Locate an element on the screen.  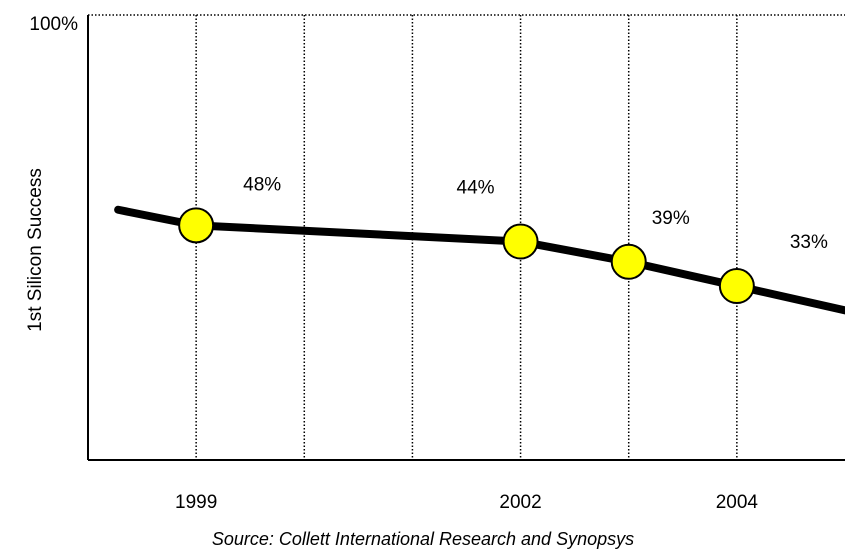
y-axis-label: 1st Silicon Success is located at coordinates (35, 250).